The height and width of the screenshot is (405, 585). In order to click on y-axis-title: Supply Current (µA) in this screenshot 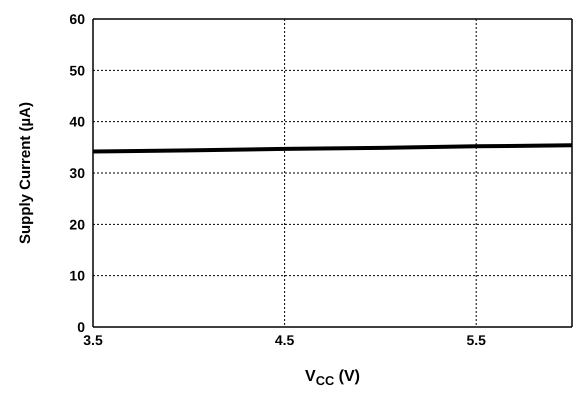, I will do `click(25, 173)`.